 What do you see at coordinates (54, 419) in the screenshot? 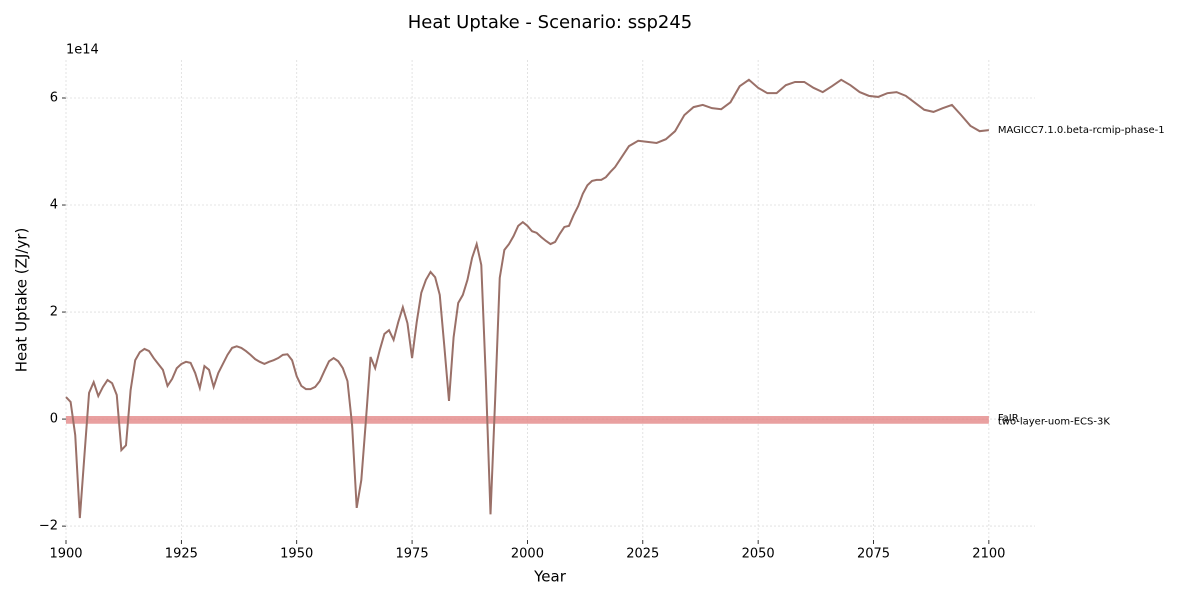
I see `y-tick-label: 0` at bounding box center [54, 419].